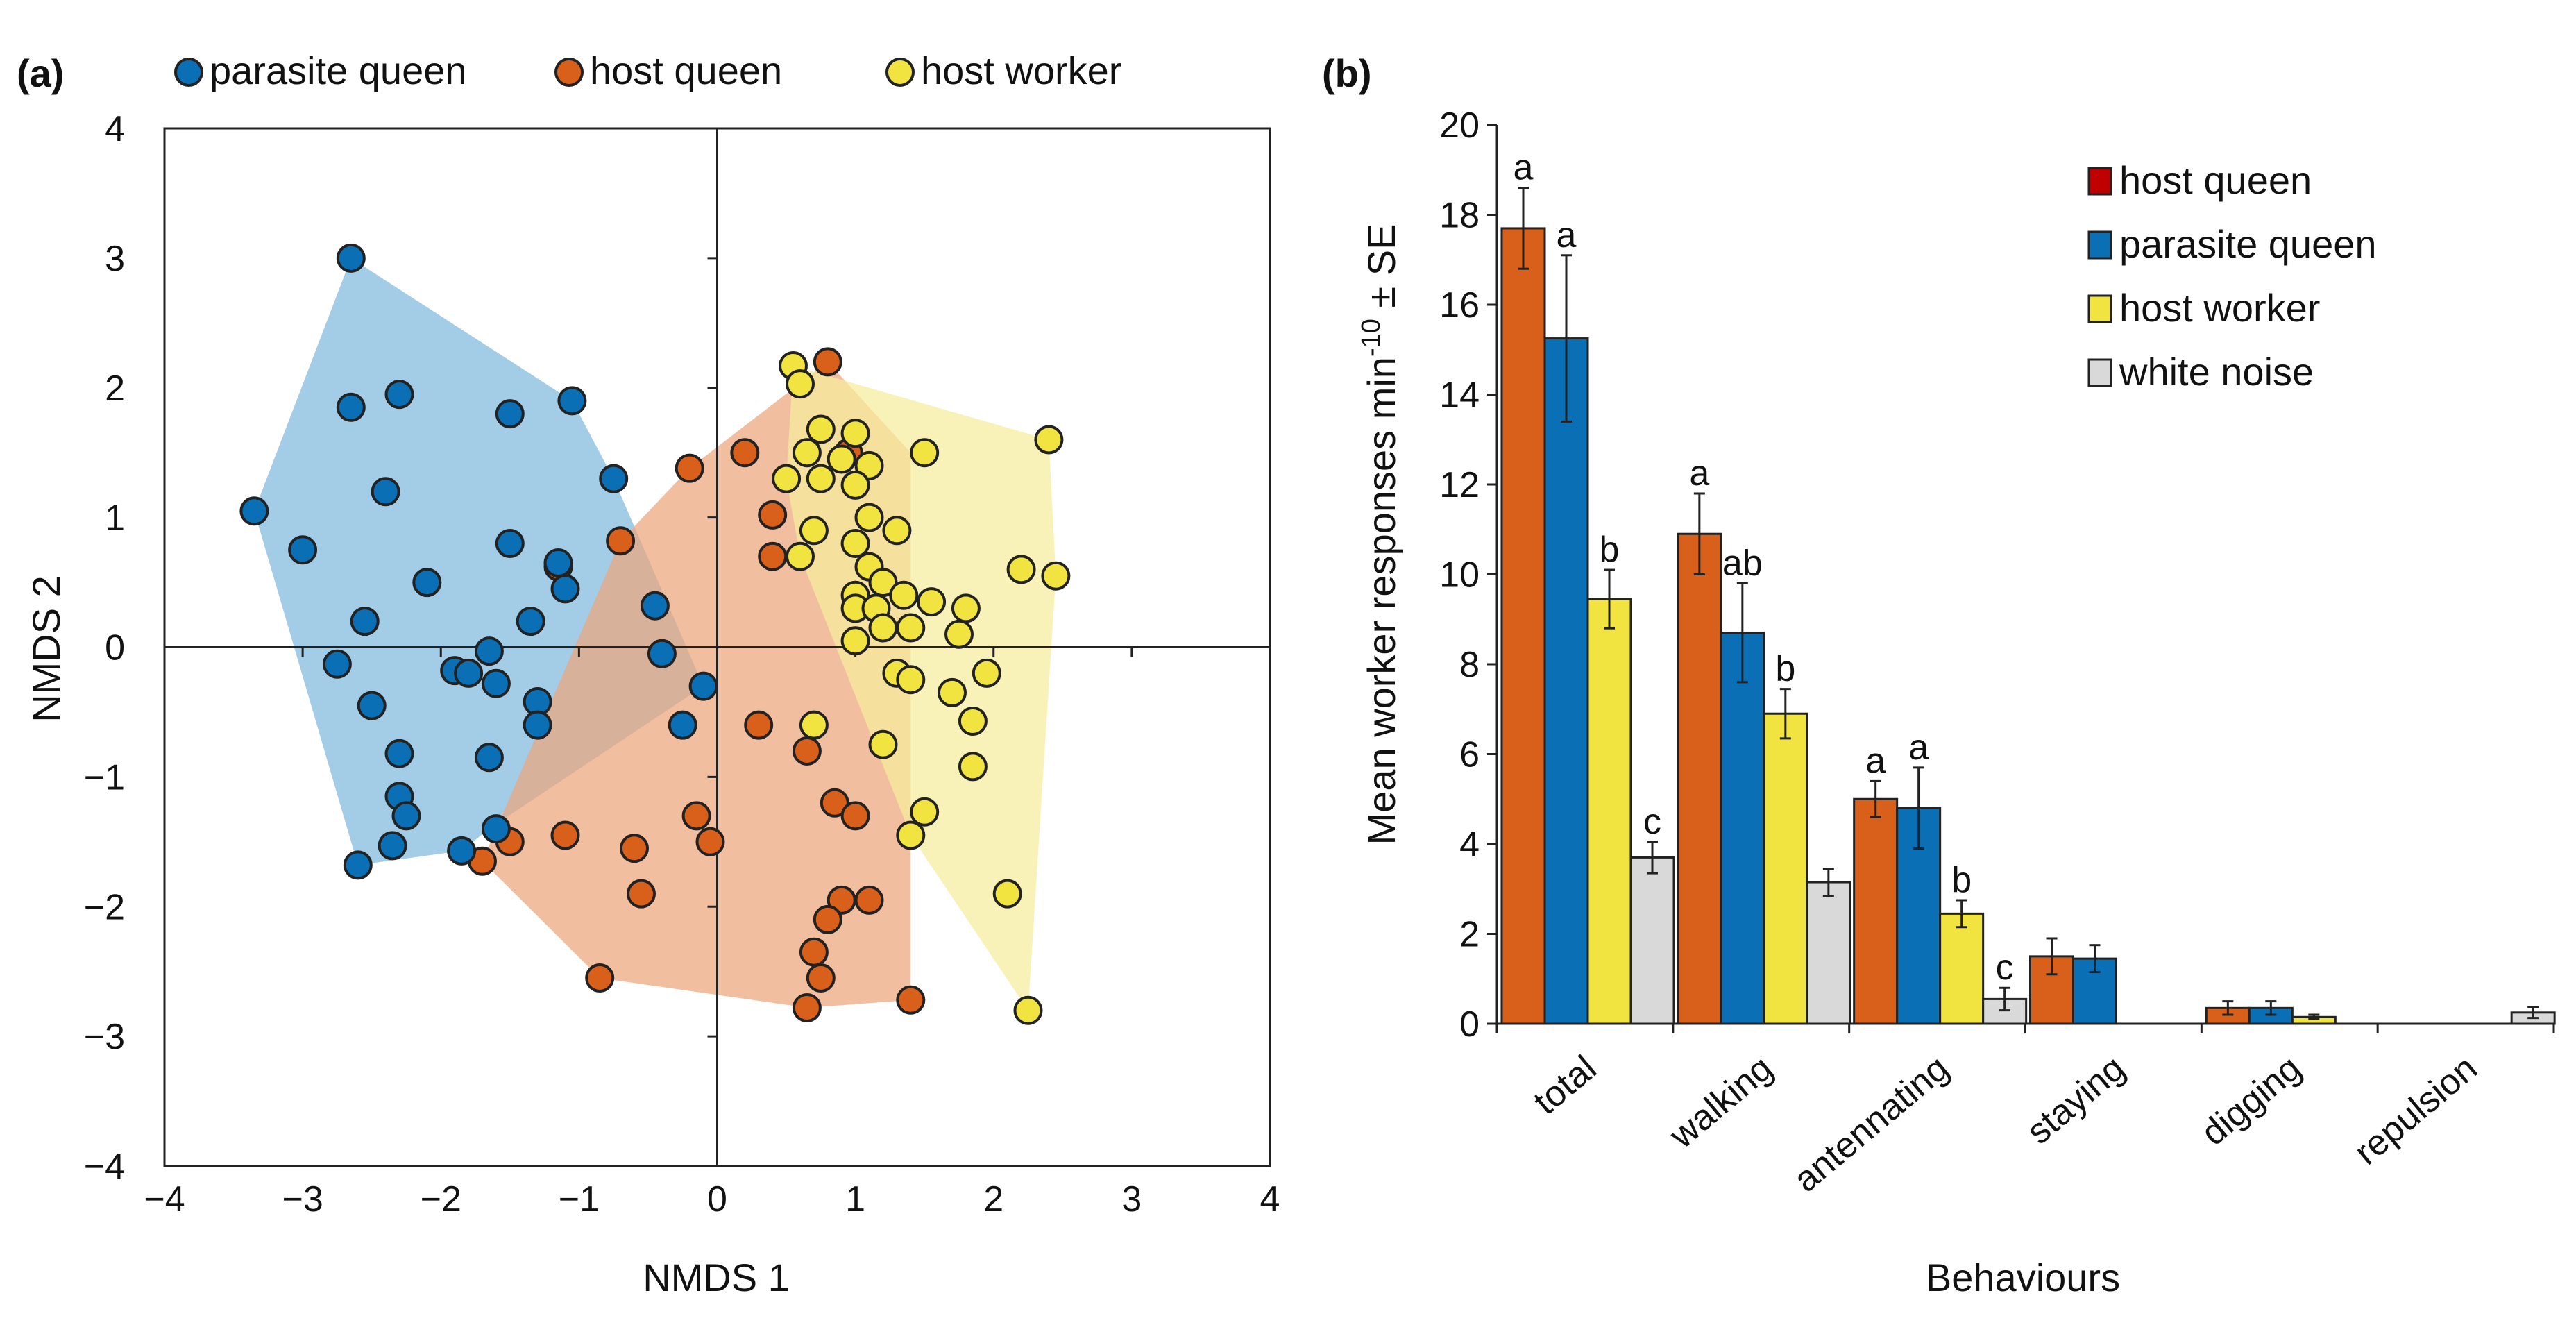 This screenshot has width=2576, height=1325. What do you see at coordinates (2251, 1101) in the screenshot?
I see `category-label-digging: digging` at bounding box center [2251, 1101].